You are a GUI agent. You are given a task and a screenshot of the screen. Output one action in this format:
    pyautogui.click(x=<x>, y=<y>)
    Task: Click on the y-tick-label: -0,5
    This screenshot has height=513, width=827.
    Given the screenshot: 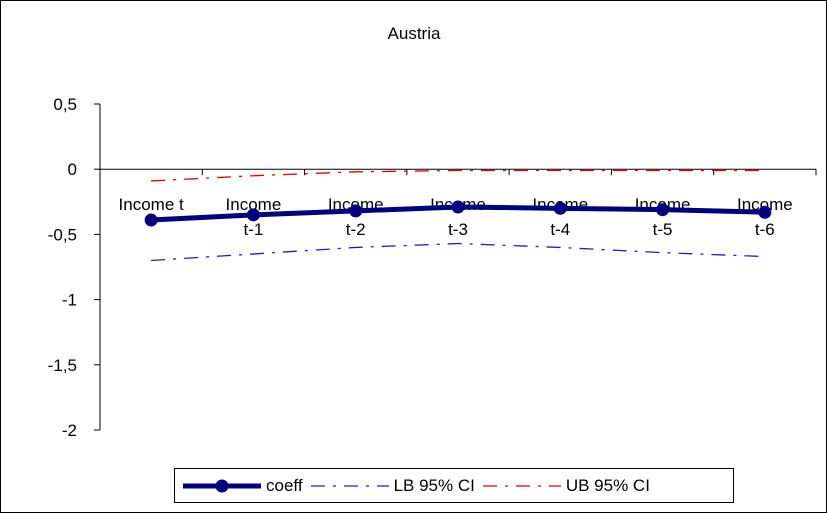 What is the action you would take?
    pyautogui.click(x=62, y=234)
    